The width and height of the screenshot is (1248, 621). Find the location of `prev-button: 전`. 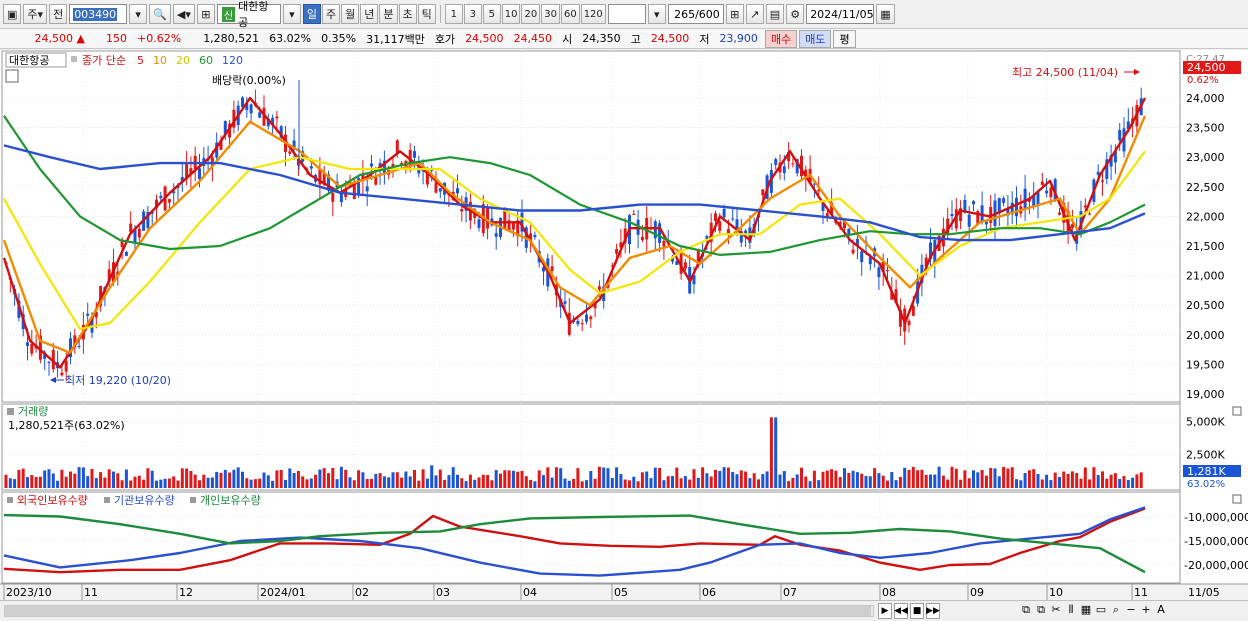

prev-button: 전 is located at coordinates (58, 14).